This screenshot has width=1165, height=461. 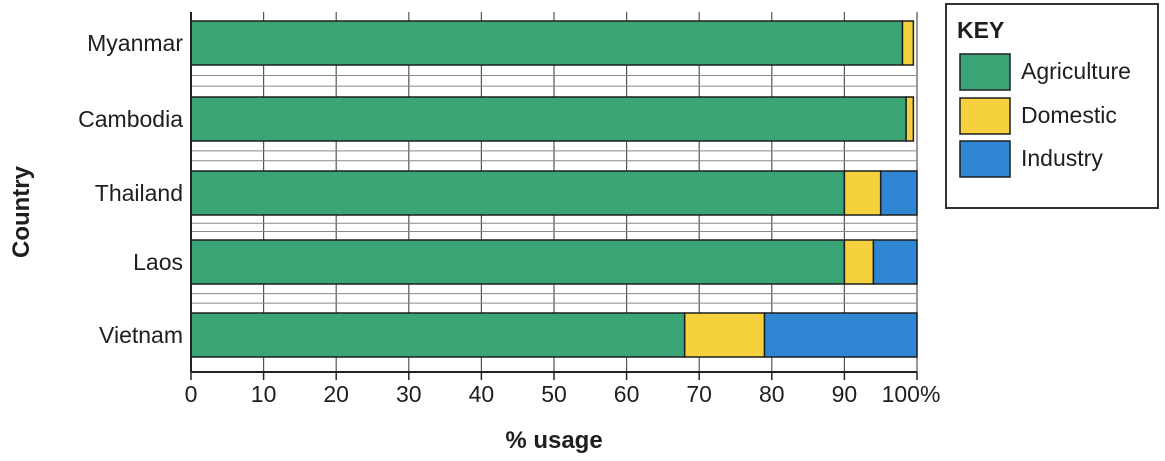 I want to click on bar-cambodia-agriculture, so click(x=548, y=119).